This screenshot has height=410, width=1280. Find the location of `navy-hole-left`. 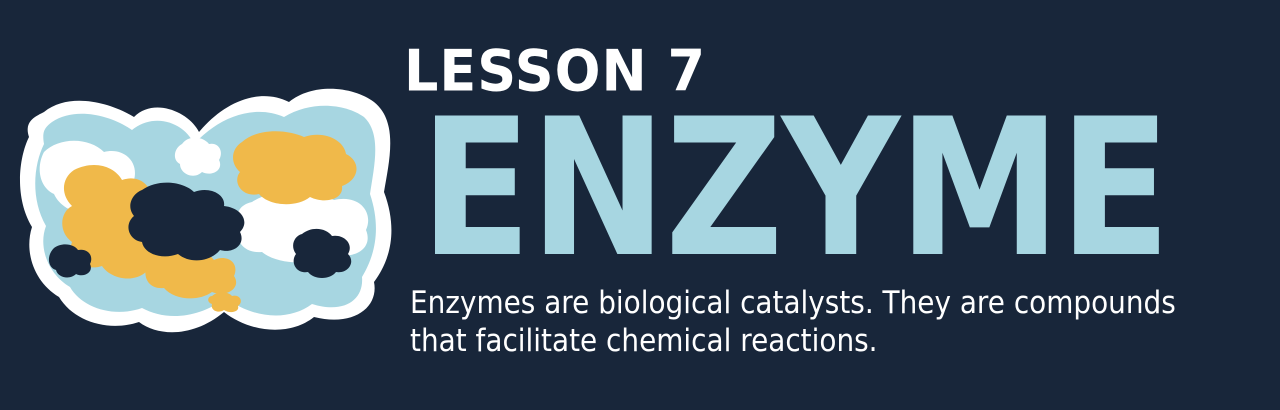

navy-hole-left is located at coordinates (70, 261).